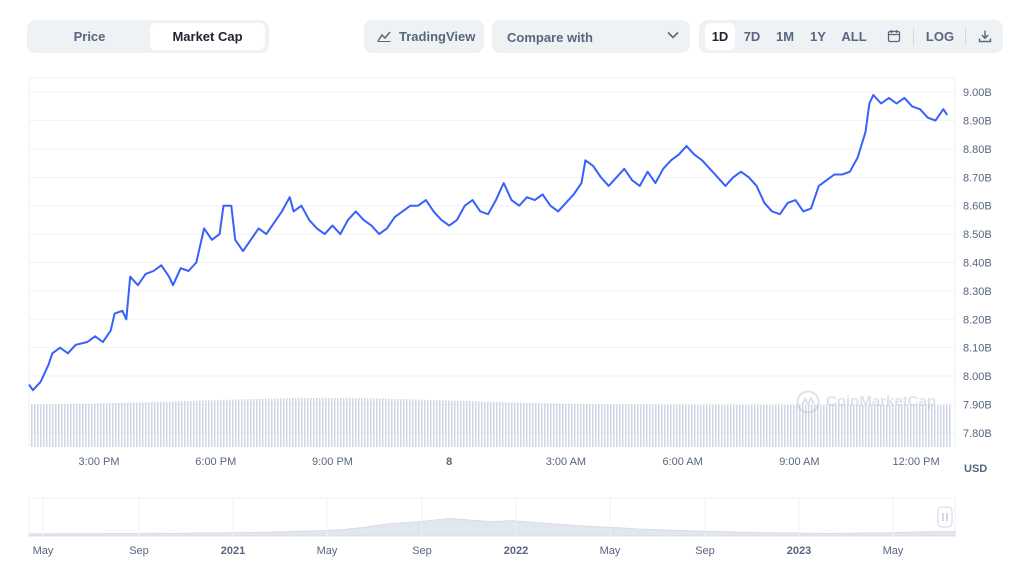 The height and width of the screenshot is (580, 1010). I want to click on range-1d-button: 1D, so click(720, 36).